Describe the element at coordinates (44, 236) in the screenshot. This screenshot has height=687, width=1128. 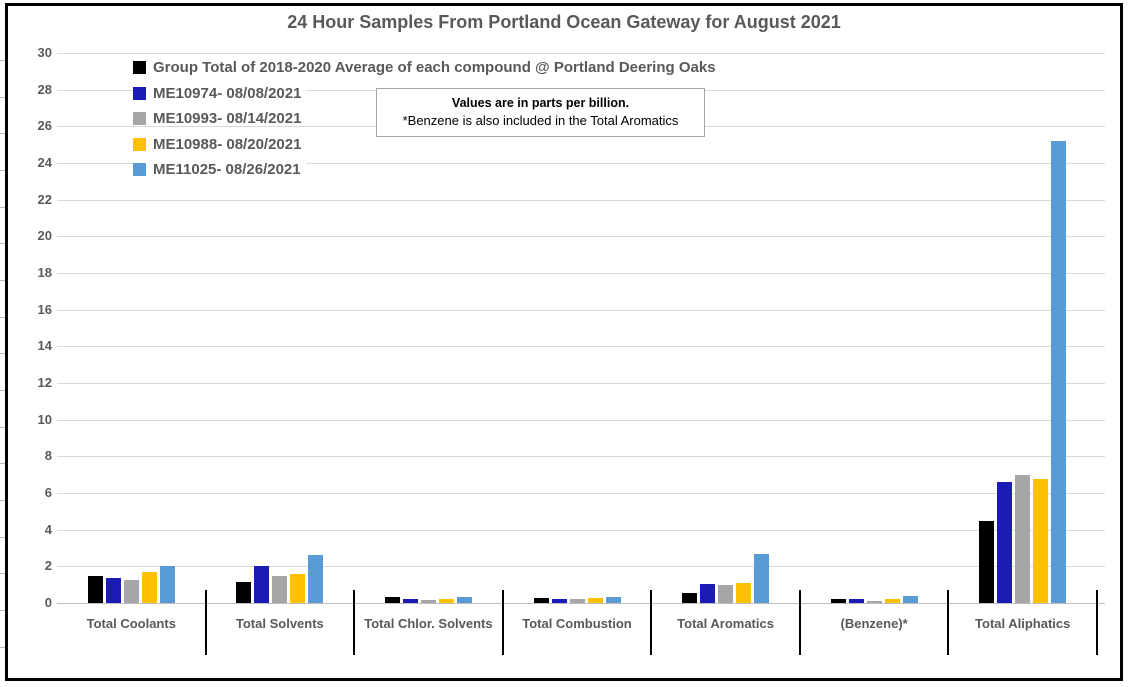
I see `y-axis-tick-label: 20` at that location.